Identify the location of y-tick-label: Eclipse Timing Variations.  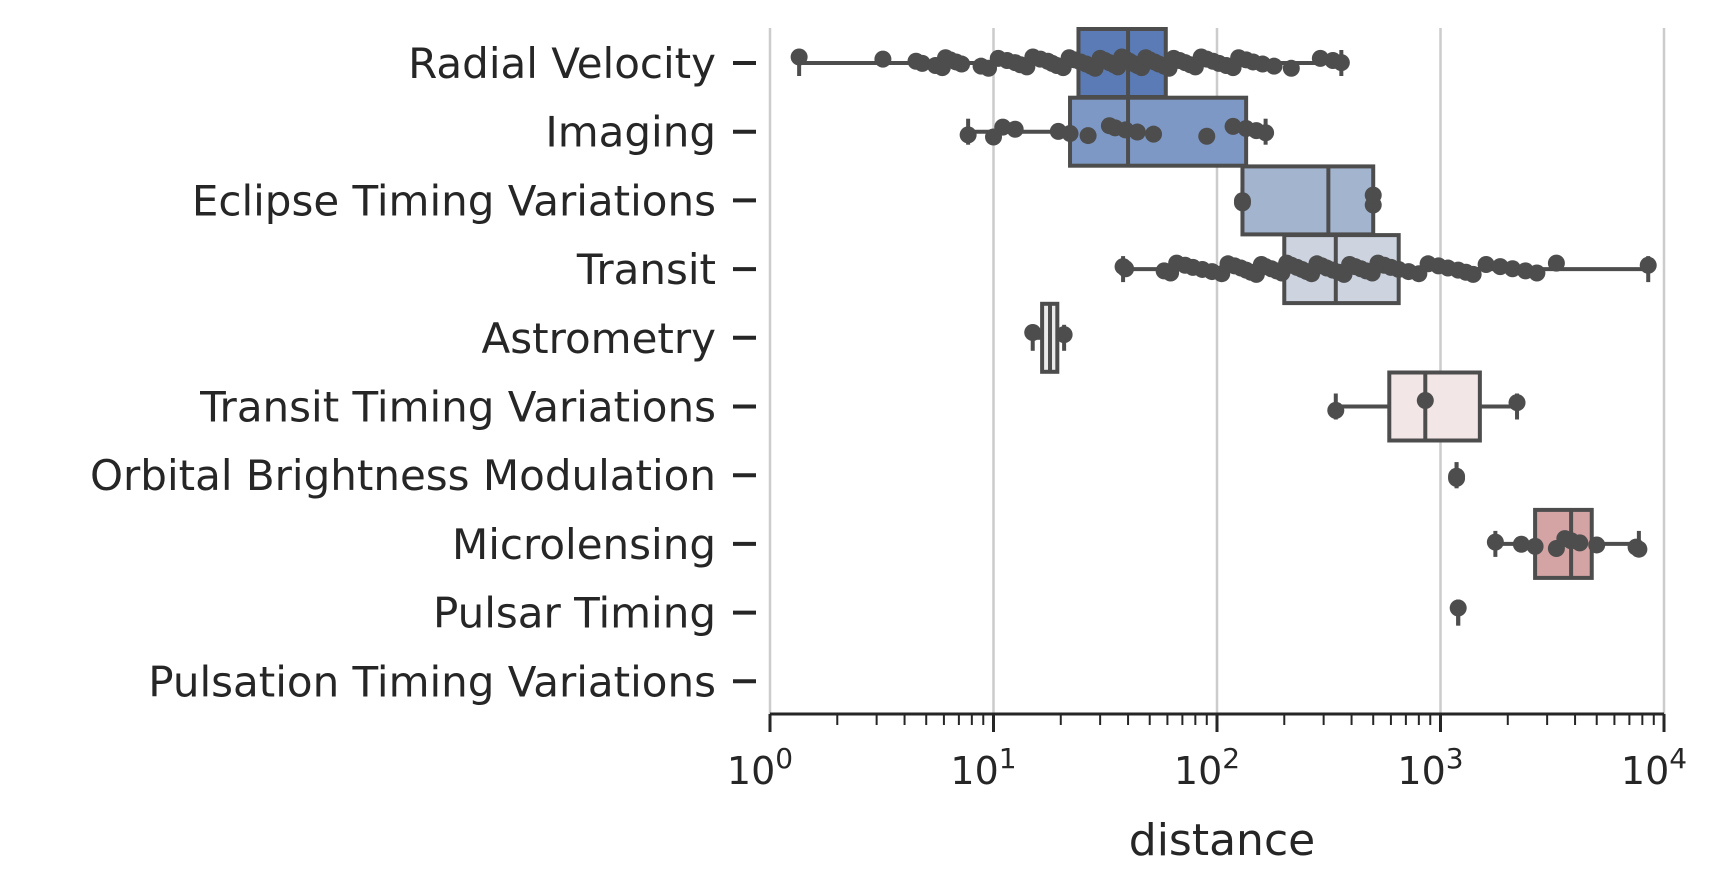
(454, 200).